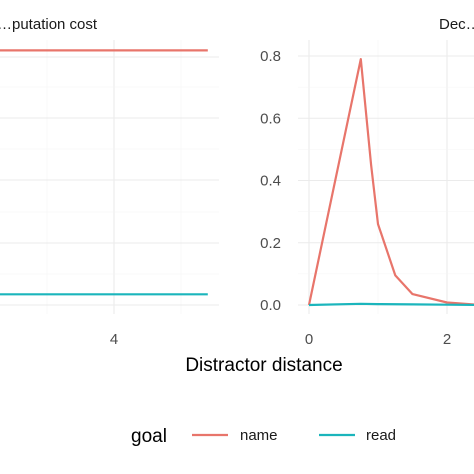 The width and height of the screenshot is (474, 474). I want to click on y-tick-label: 0.6, so click(270, 118).